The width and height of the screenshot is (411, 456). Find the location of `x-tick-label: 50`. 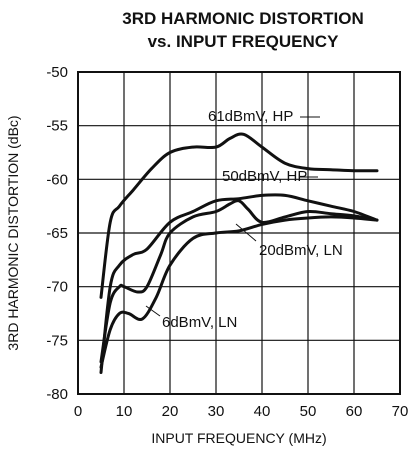

x-tick-label: 50 is located at coordinates (308, 411).